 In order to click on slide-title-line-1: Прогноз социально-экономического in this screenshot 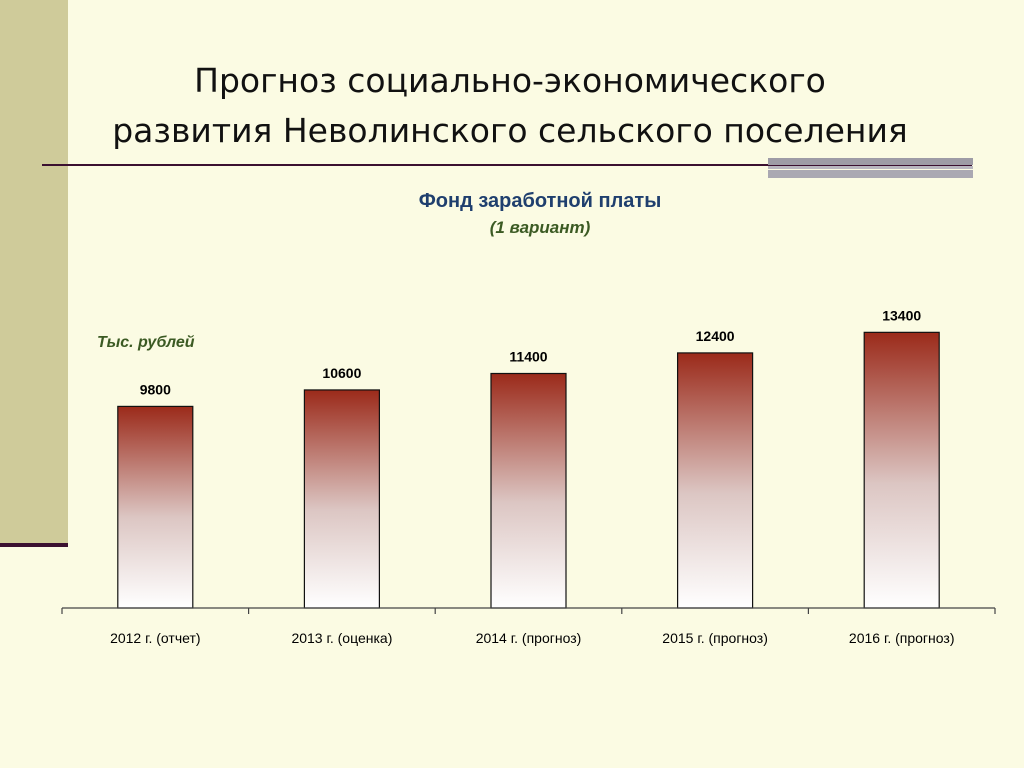, I will do `click(510, 80)`.